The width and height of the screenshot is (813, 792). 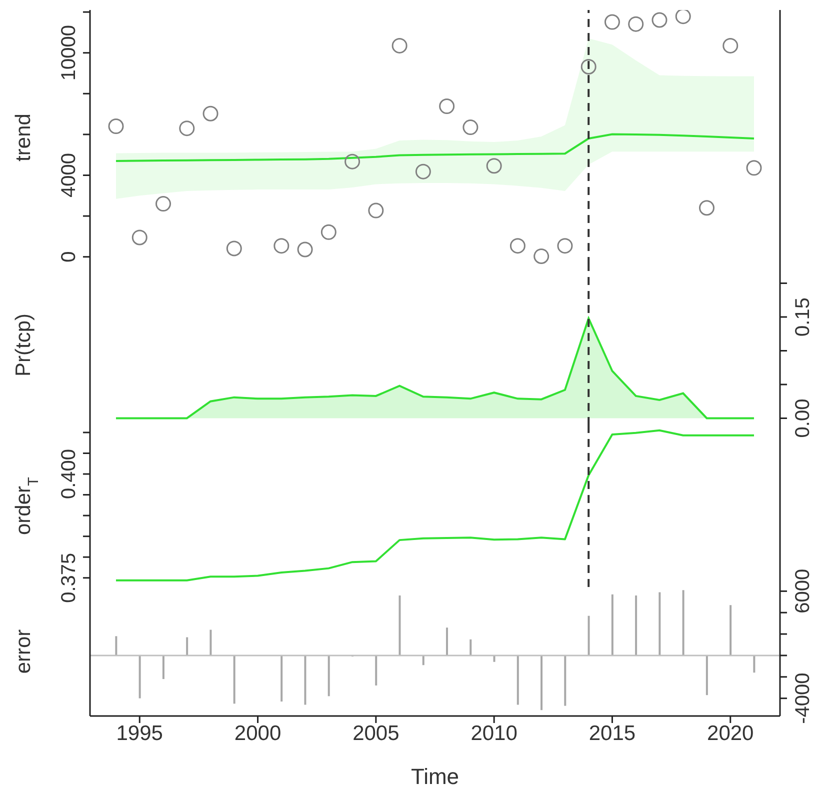 I want to click on x-tick-label: 2010, so click(x=494, y=733).